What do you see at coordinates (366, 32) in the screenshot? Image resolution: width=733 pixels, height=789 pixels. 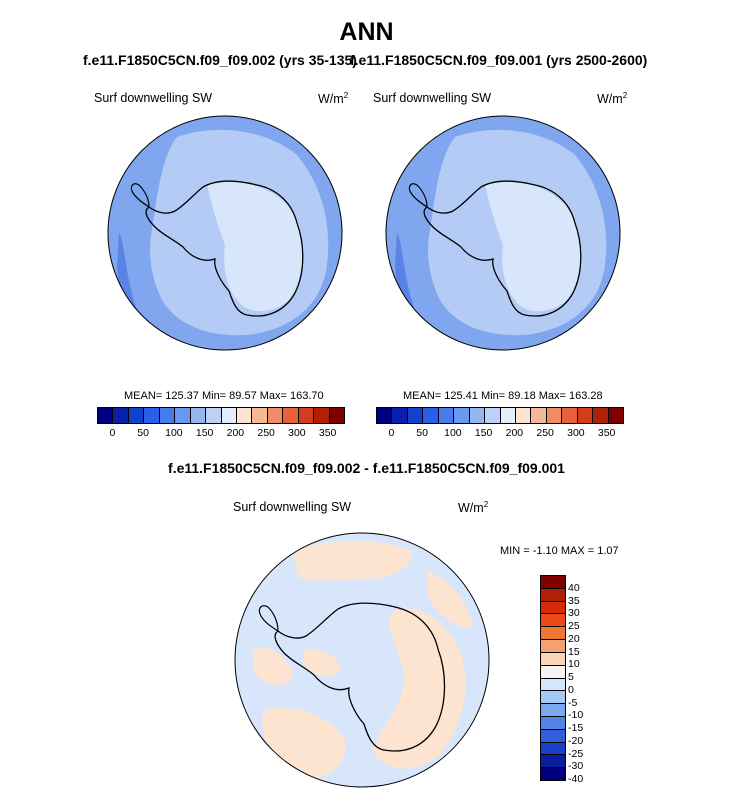 I see `figure-title: ANN` at bounding box center [366, 32].